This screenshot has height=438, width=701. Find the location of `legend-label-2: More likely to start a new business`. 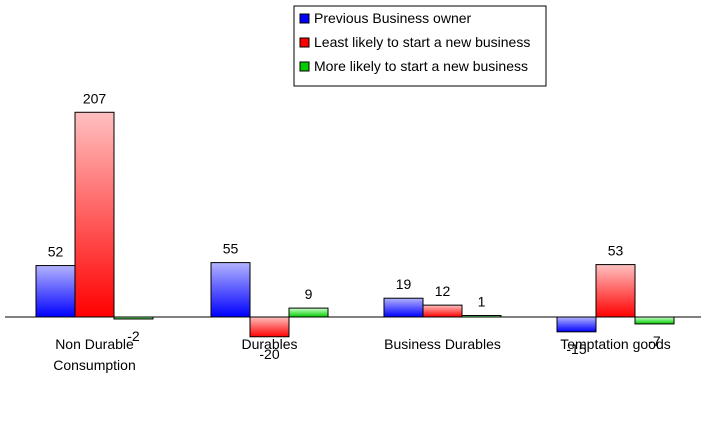

legend-label-2: More likely to start a new business is located at coordinates (421, 66).